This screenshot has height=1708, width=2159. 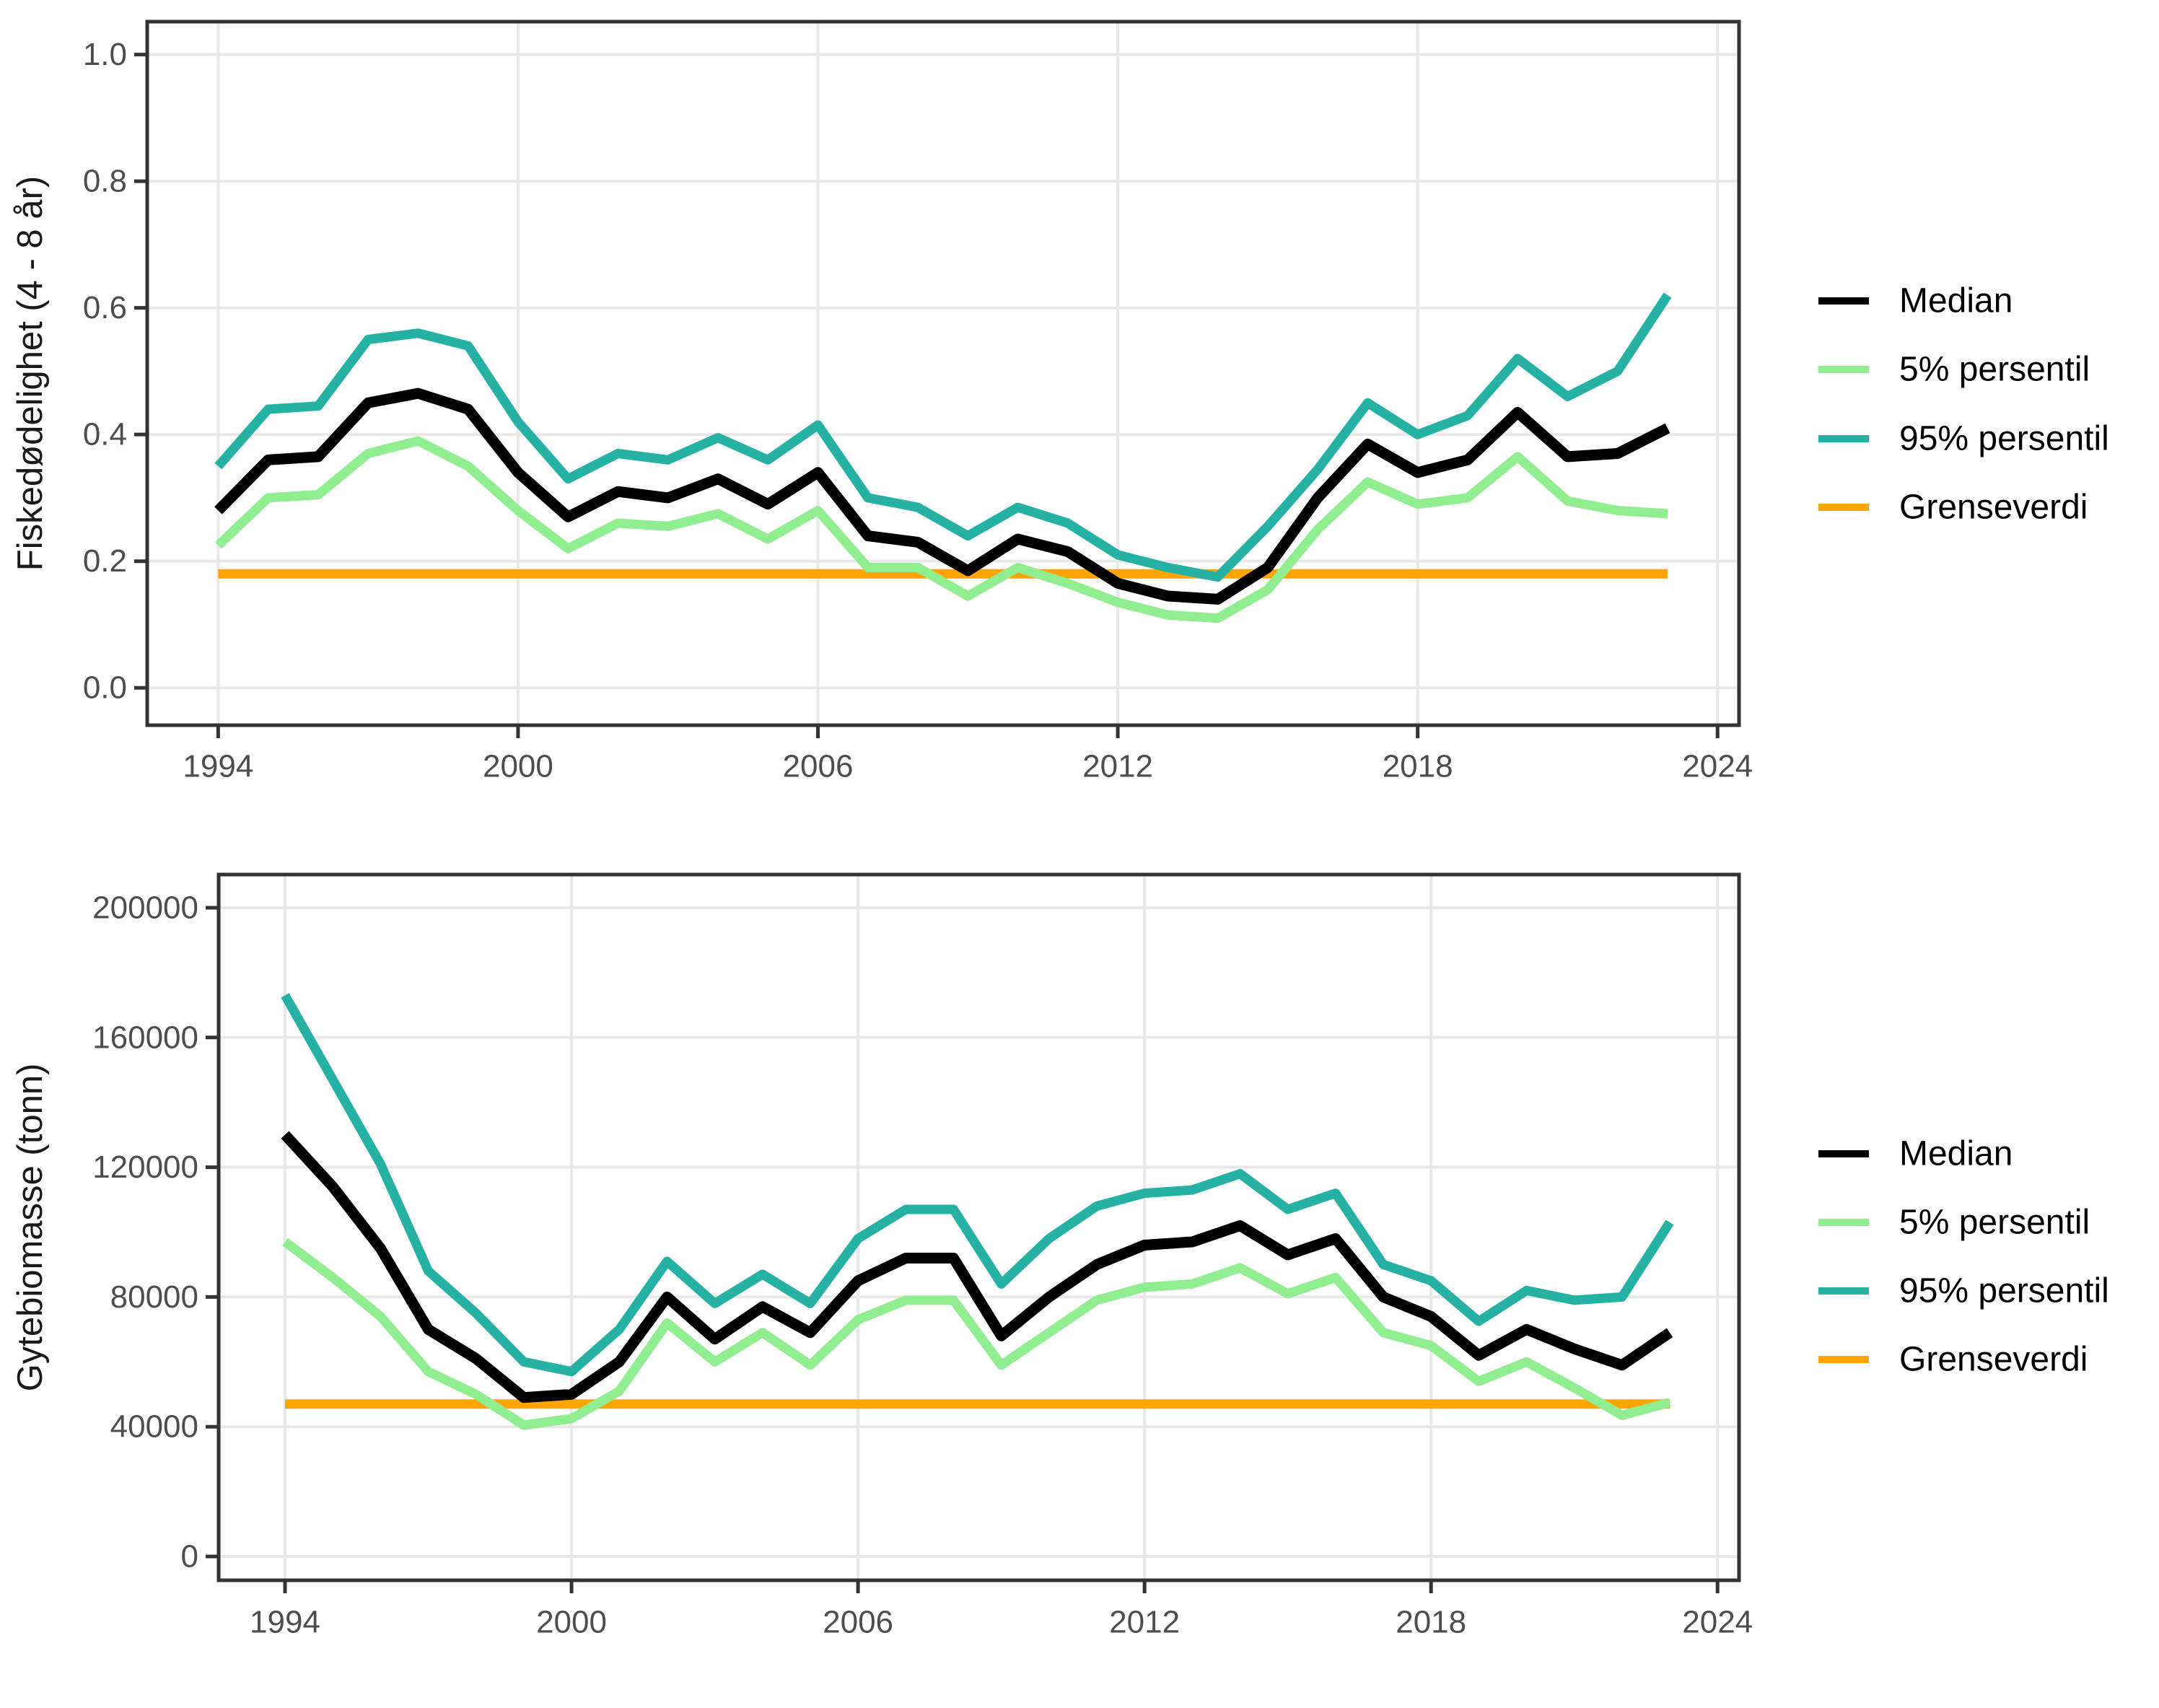 What do you see at coordinates (145, 1167) in the screenshot?
I see `y-tick-label: 120000` at bounding box center [145, 1167].